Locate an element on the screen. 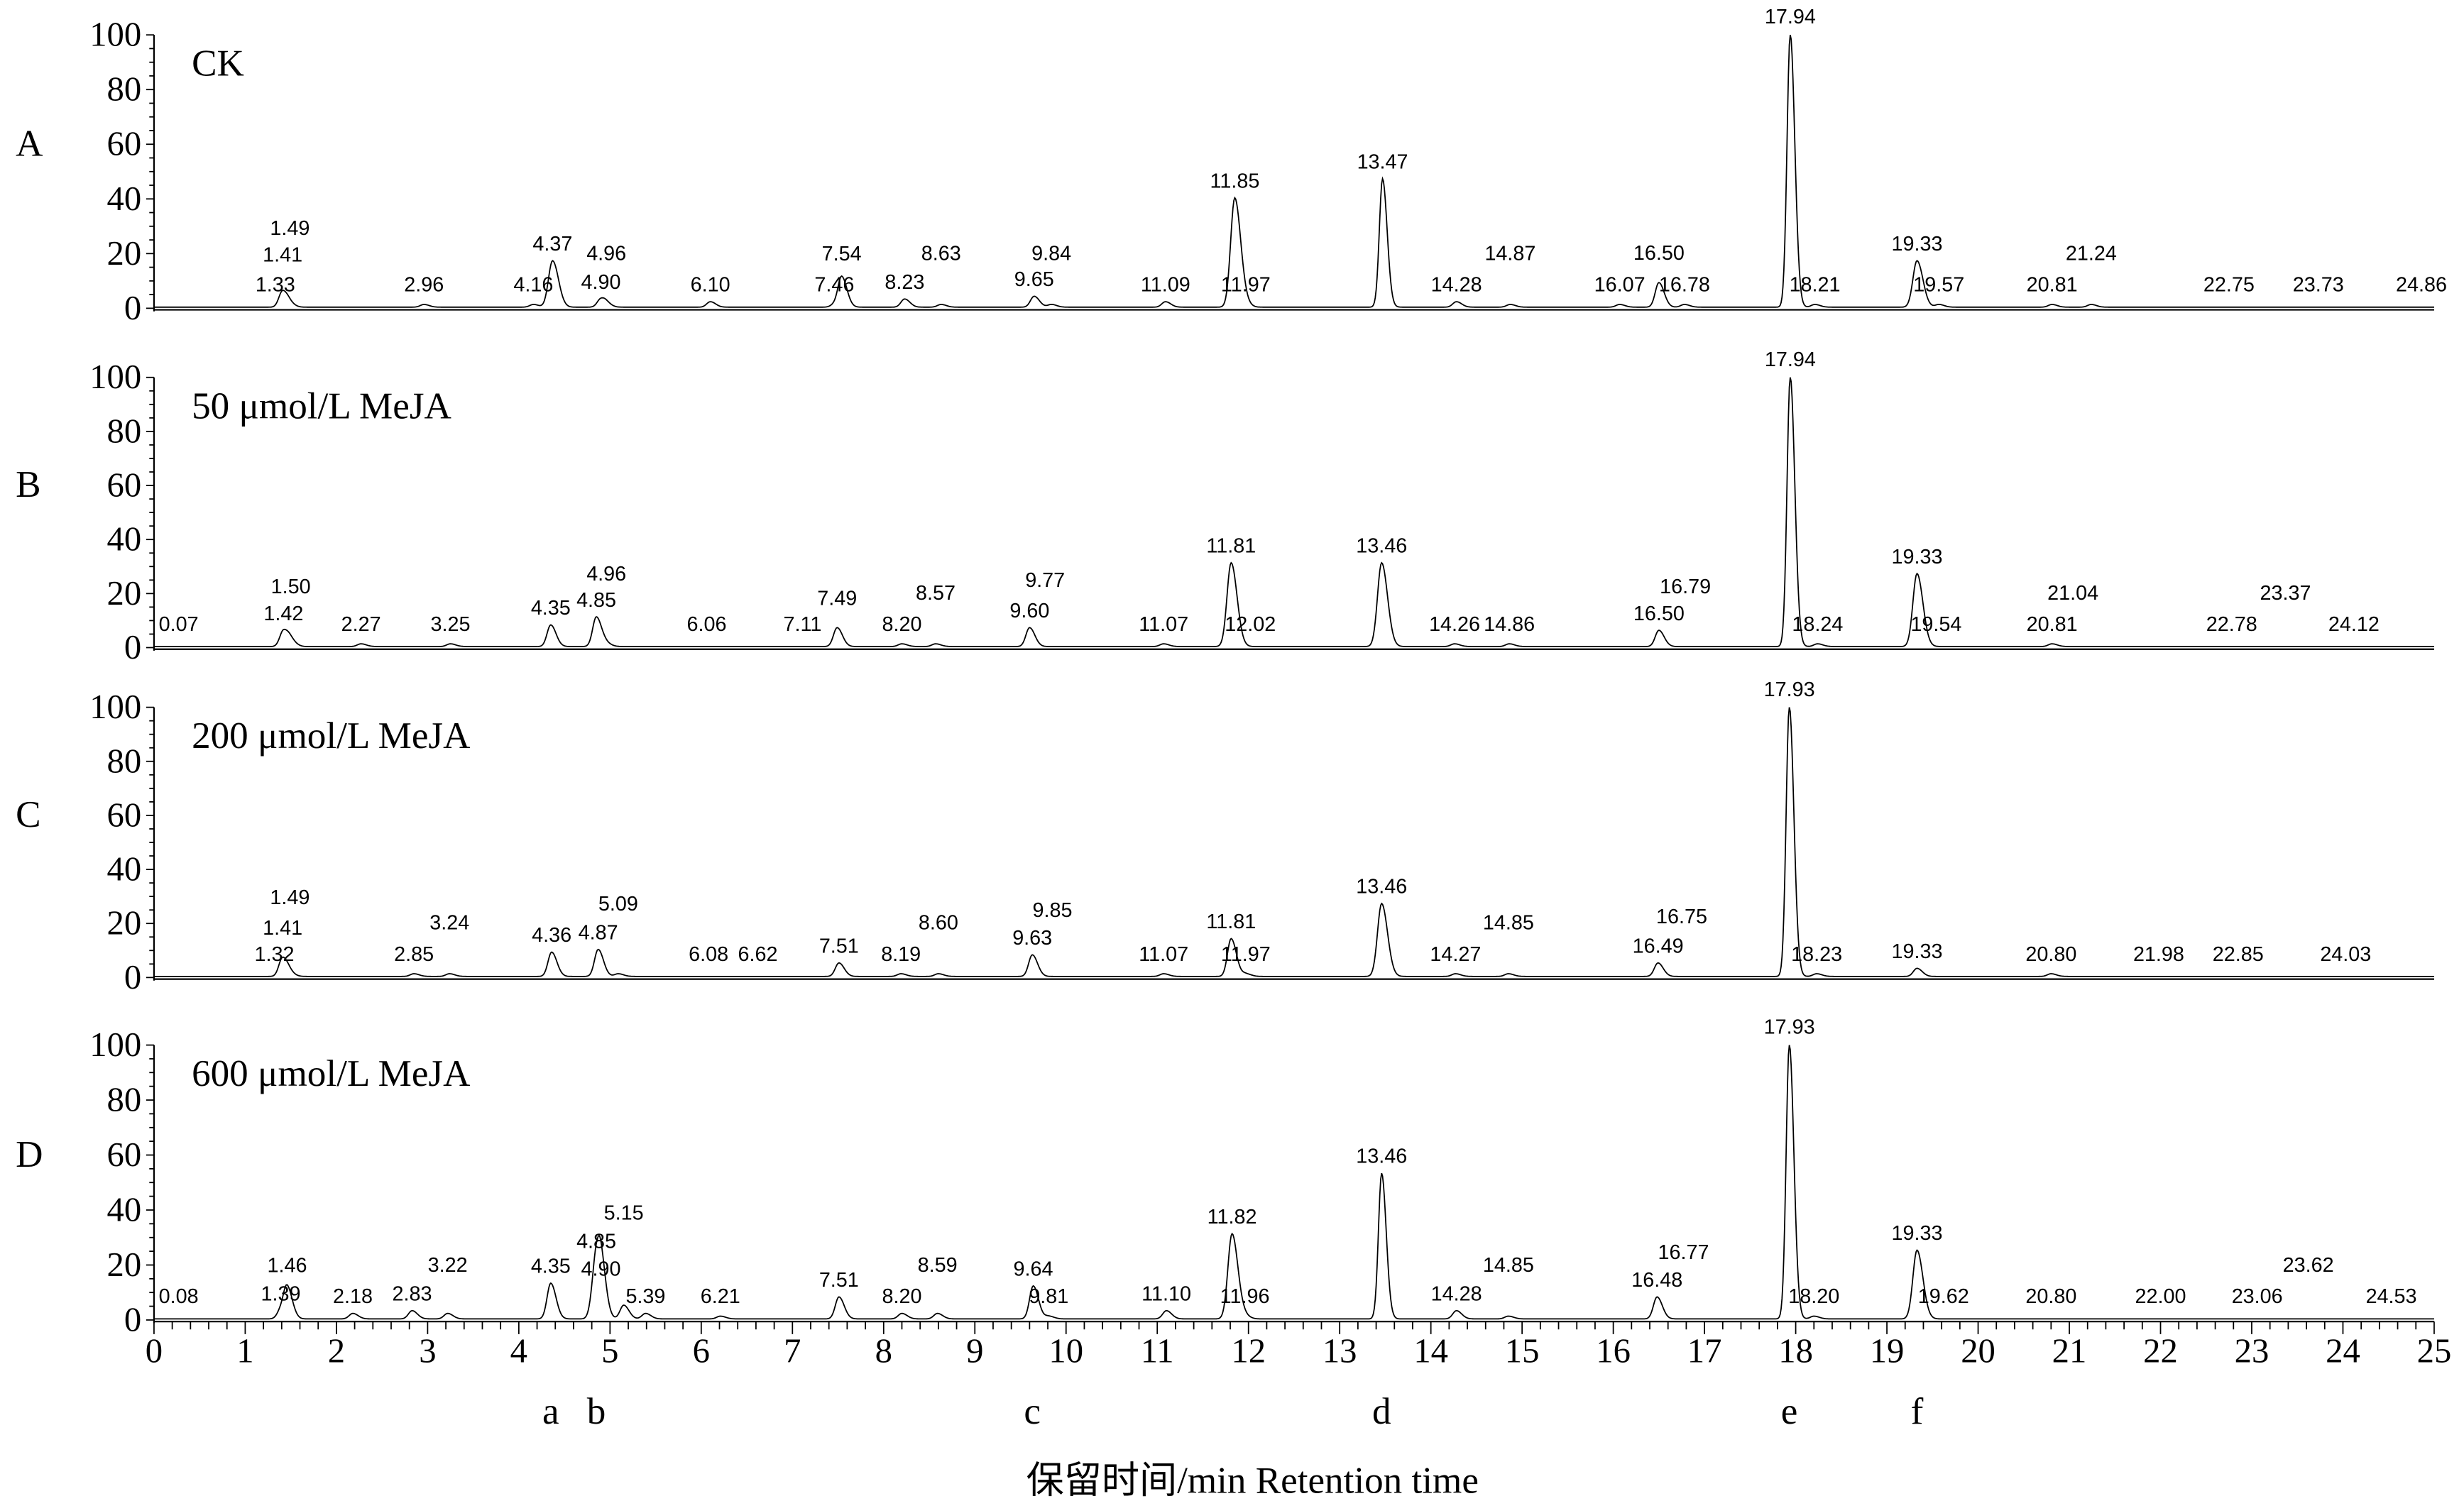 The width and height of the screenshot is (2464, 1501). peak-label: 4.96 is located at coordinates (606, 253).